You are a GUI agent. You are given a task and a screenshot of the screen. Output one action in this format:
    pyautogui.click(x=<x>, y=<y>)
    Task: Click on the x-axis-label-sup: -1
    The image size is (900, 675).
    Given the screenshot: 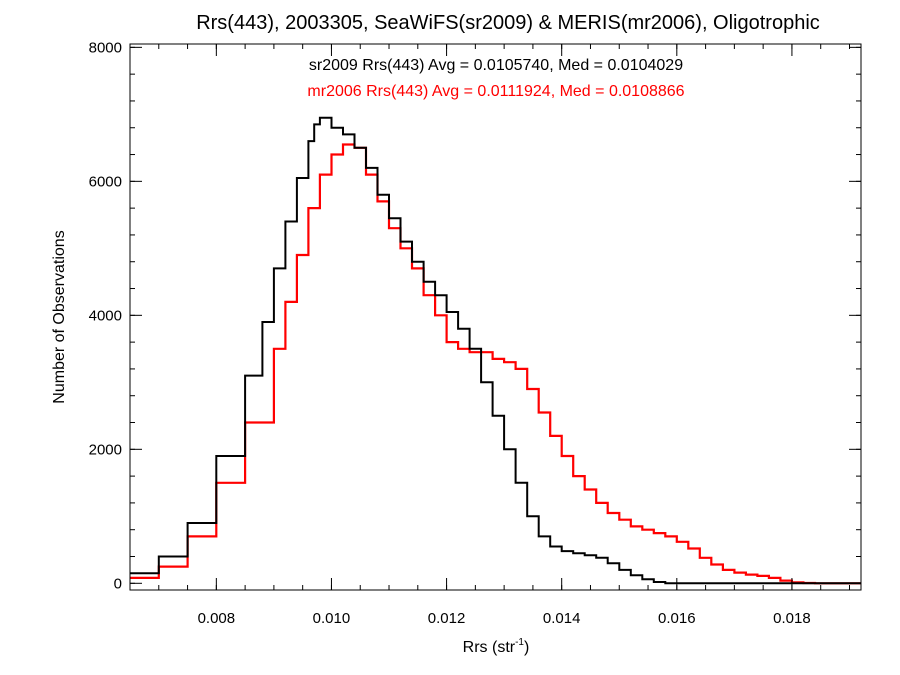 What is the action you would take?
    pyautogui.click(x=519, y=642)
    